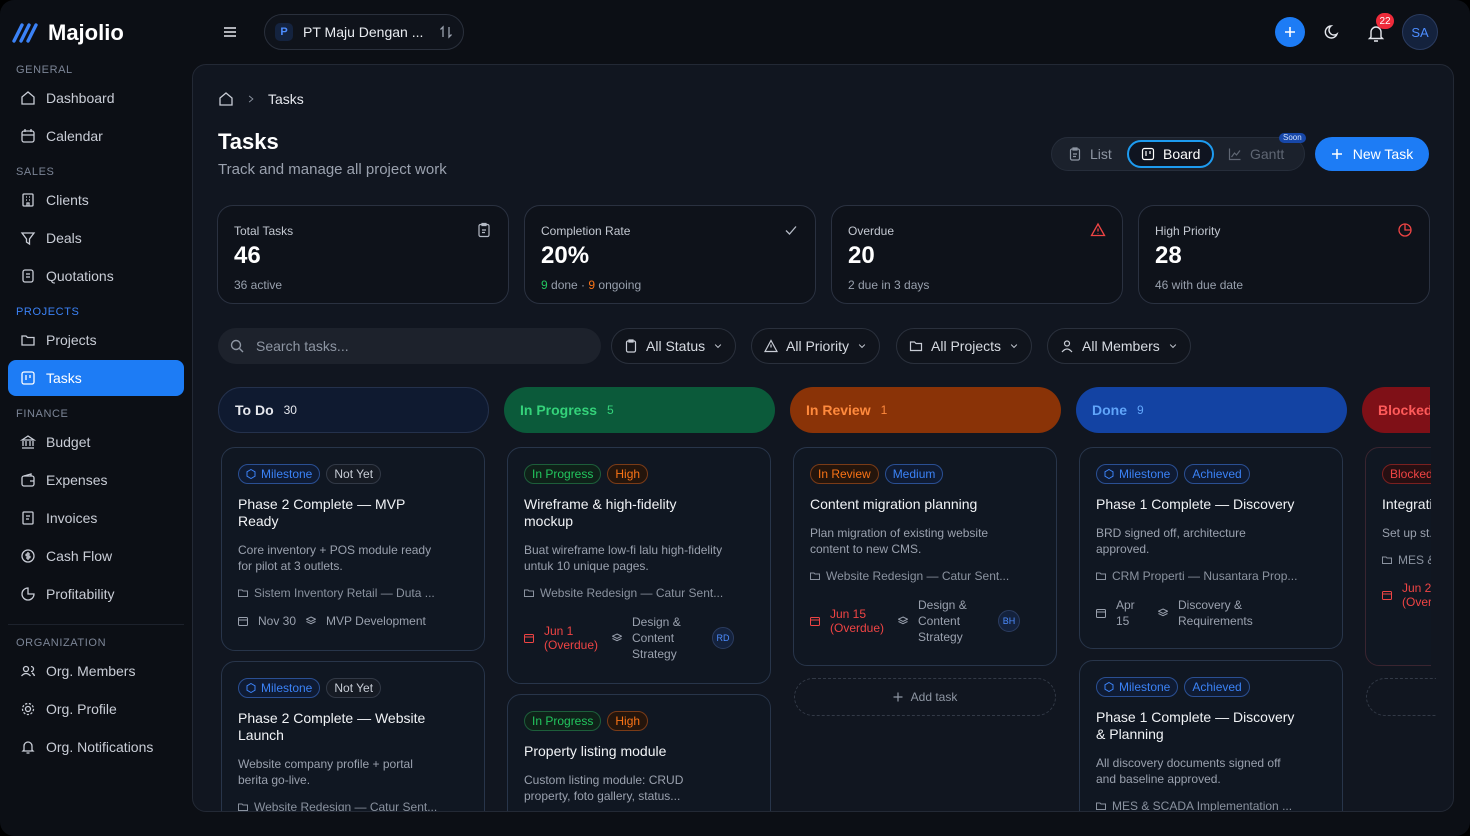 The width and height of the screenshot is (1470, 836). I want to click on view-list-button: List, so click(1090, 154).